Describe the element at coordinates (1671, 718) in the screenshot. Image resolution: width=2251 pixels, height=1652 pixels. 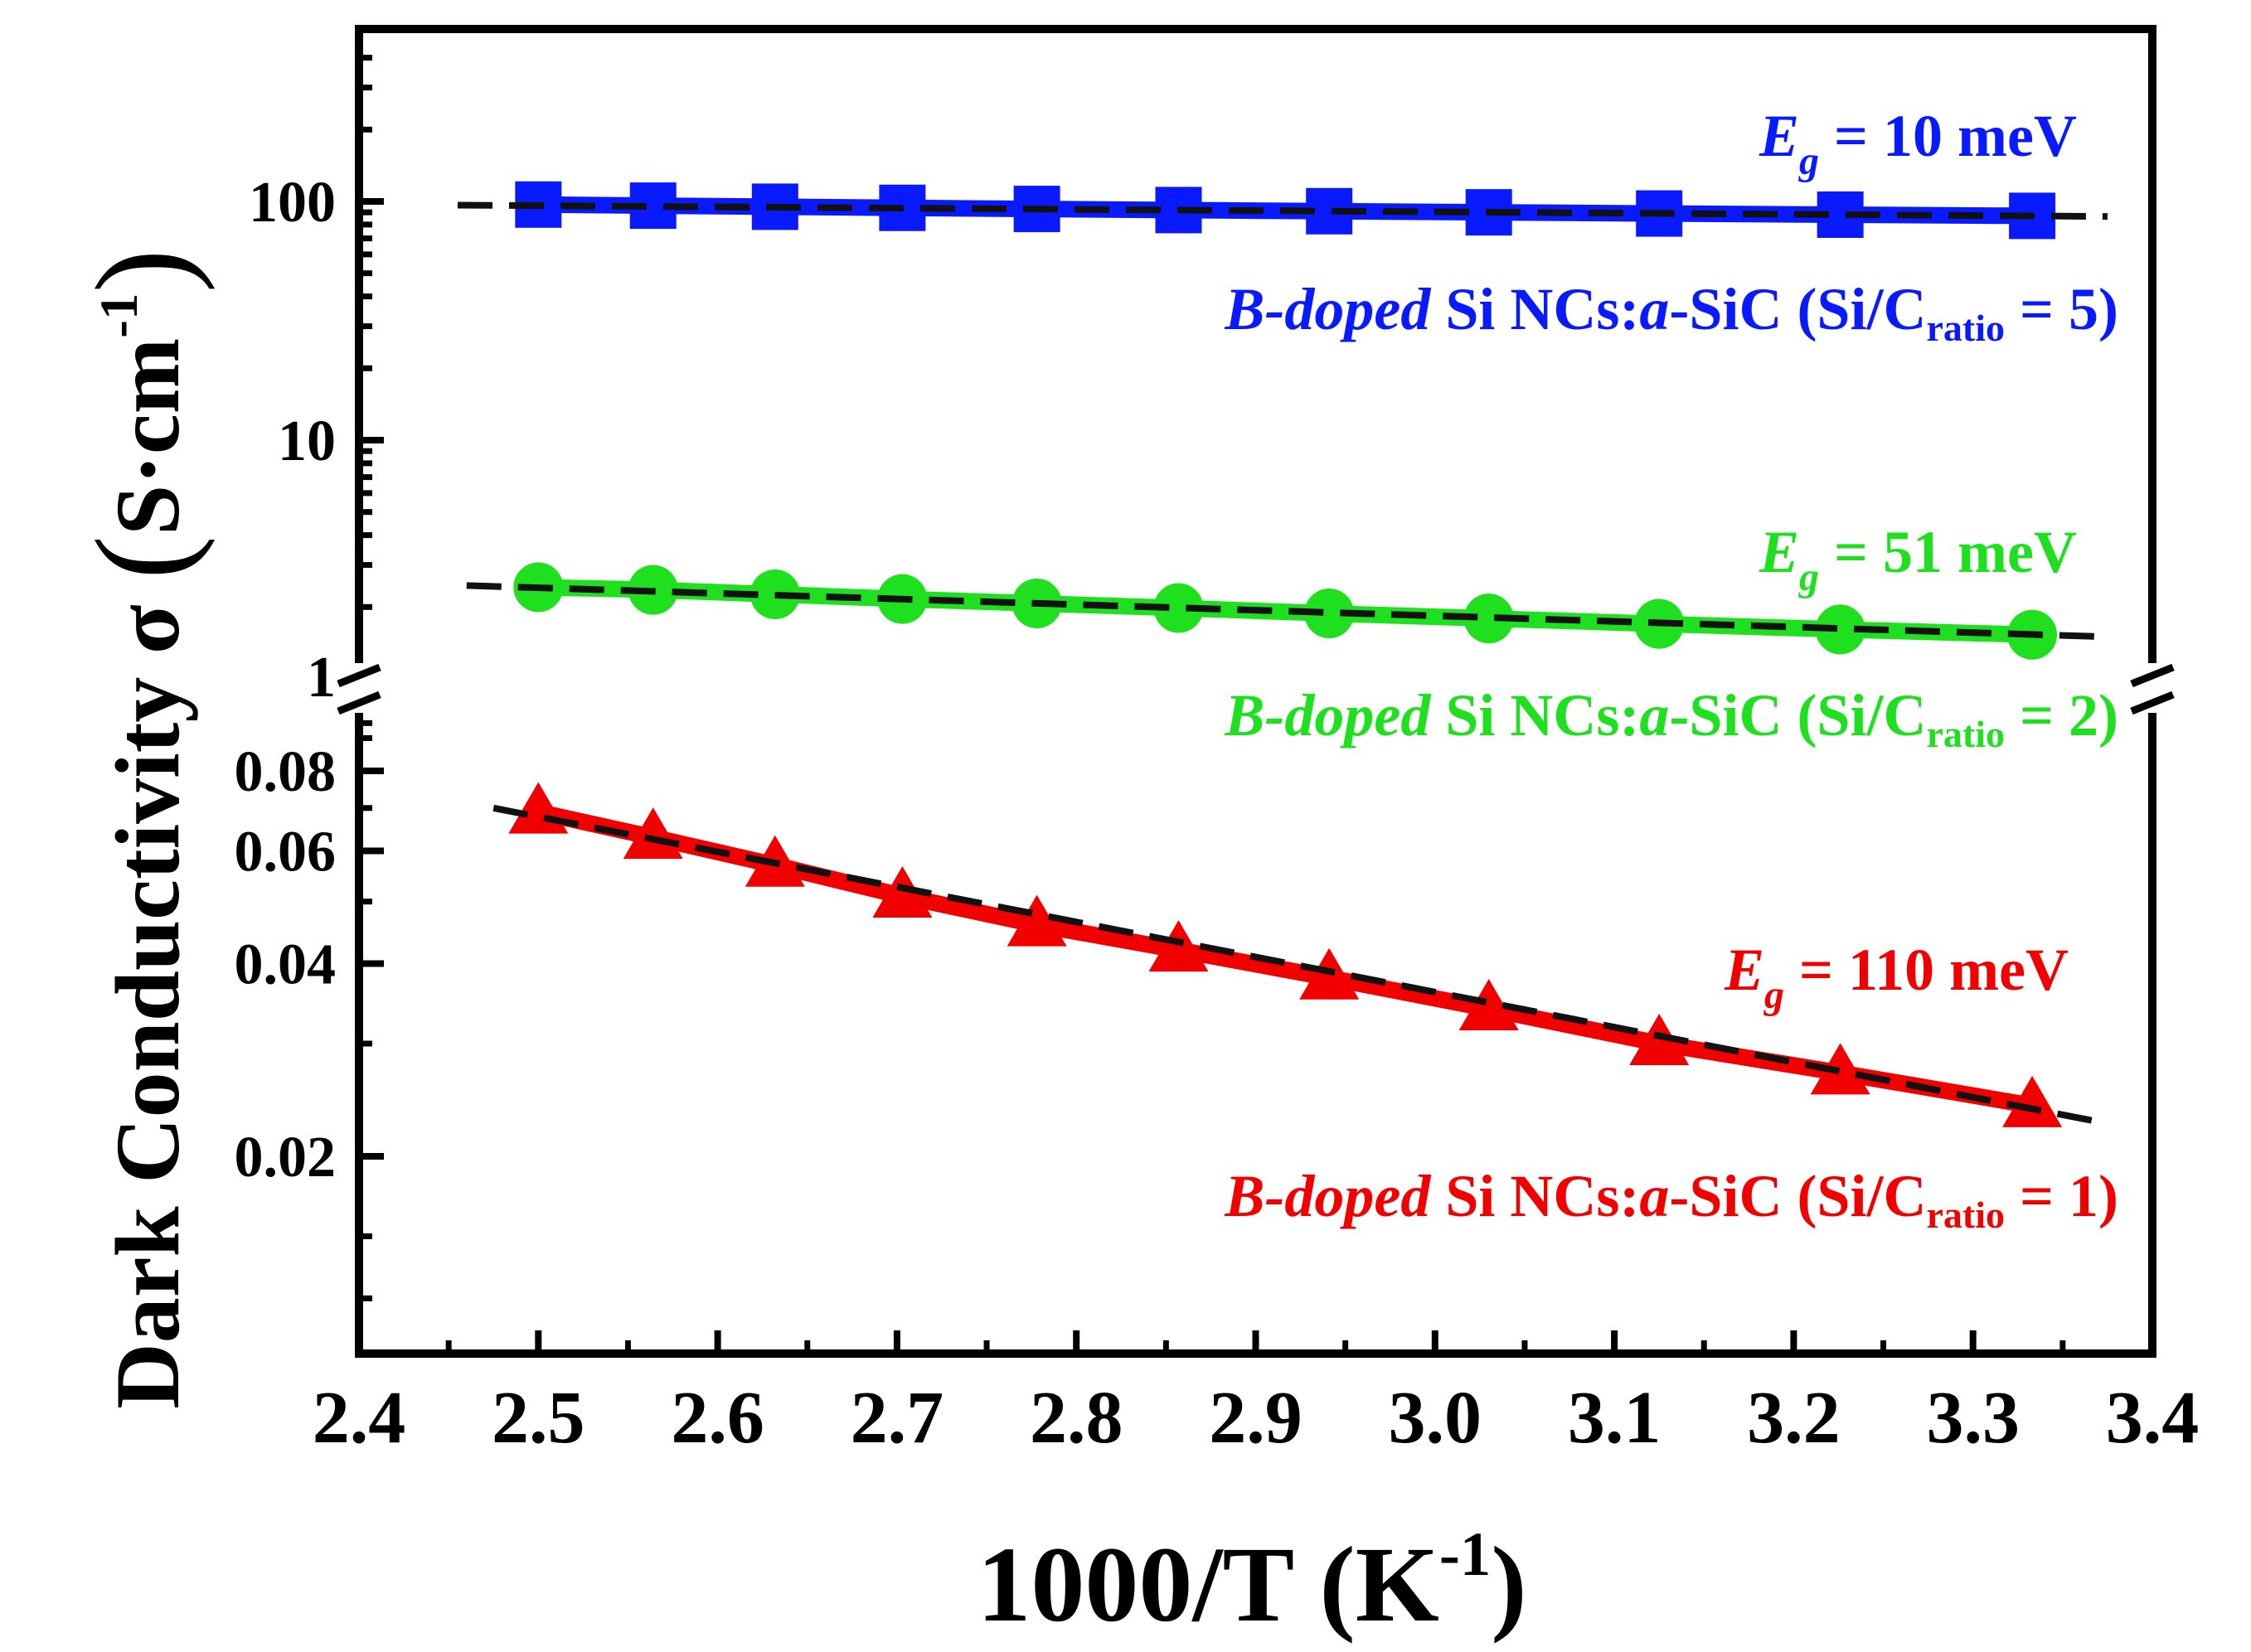
I see `legend-label-green: B-doped Si NCs:a-SiC (Si/Cratio = 2)` at that location.